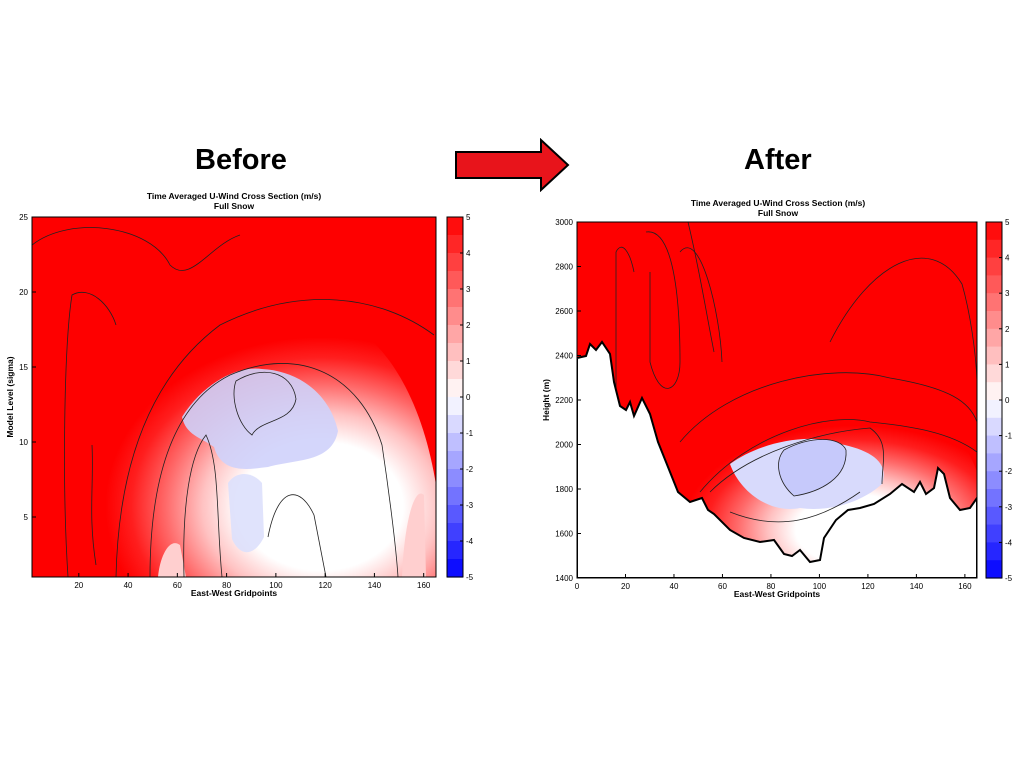 The image size is (1024, 768). What do you see at coordinates (10, 396) in the screenshot?
I see `y-axis-label: Model Level (sigma)` at bounding box center [10, 396].